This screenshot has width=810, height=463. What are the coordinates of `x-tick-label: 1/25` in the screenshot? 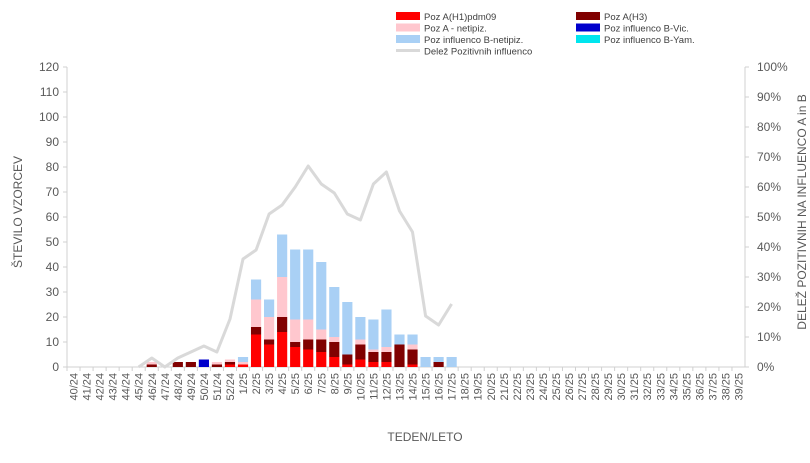 It's located at (244, 383).